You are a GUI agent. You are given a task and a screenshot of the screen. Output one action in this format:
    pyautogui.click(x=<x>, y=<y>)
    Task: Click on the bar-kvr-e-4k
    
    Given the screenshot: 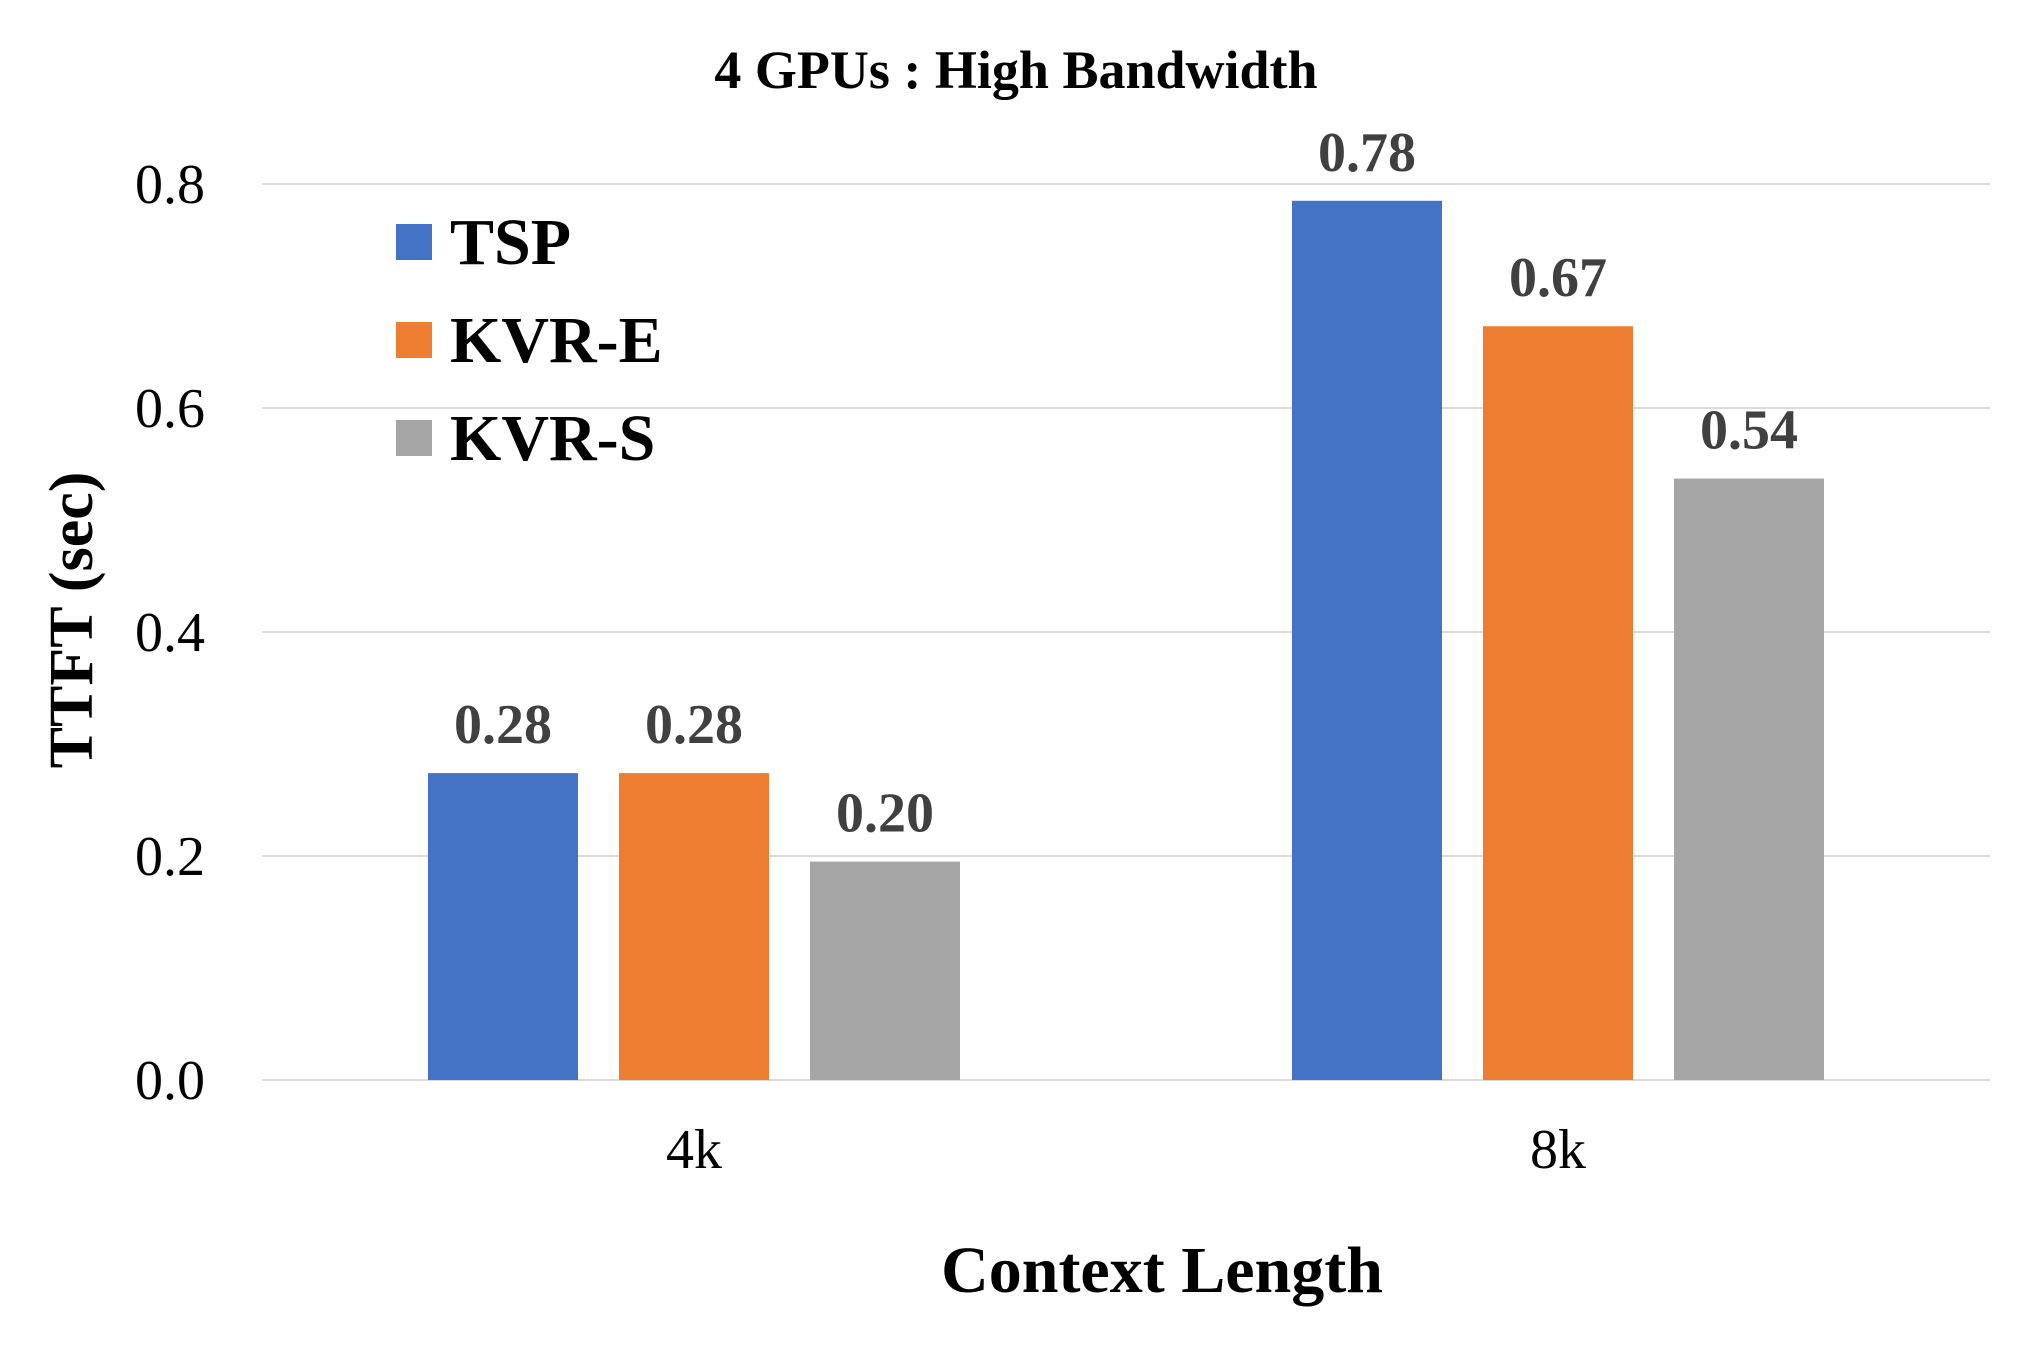 What is the action you would take?
    pyautogui.click(x=694, y=926)
    